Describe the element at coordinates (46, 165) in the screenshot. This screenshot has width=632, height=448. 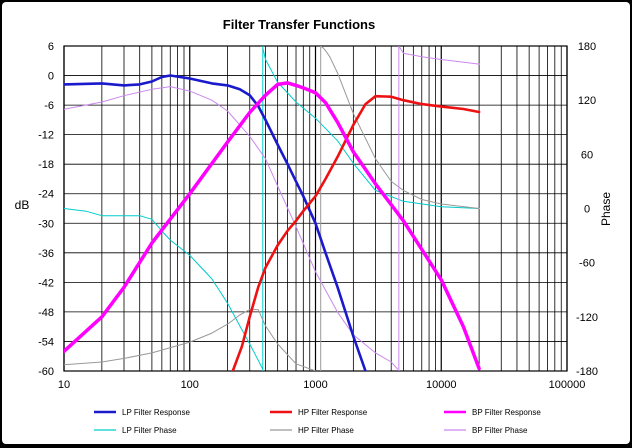
I see `y-tick-label: -18` at that location.